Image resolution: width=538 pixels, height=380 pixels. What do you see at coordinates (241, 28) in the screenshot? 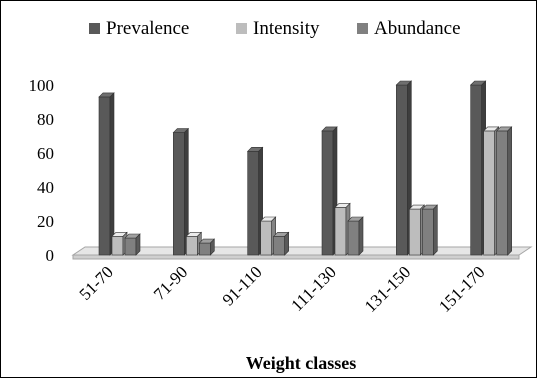
I see `legend-swatch-intensity` at bounding box center [241, 28].